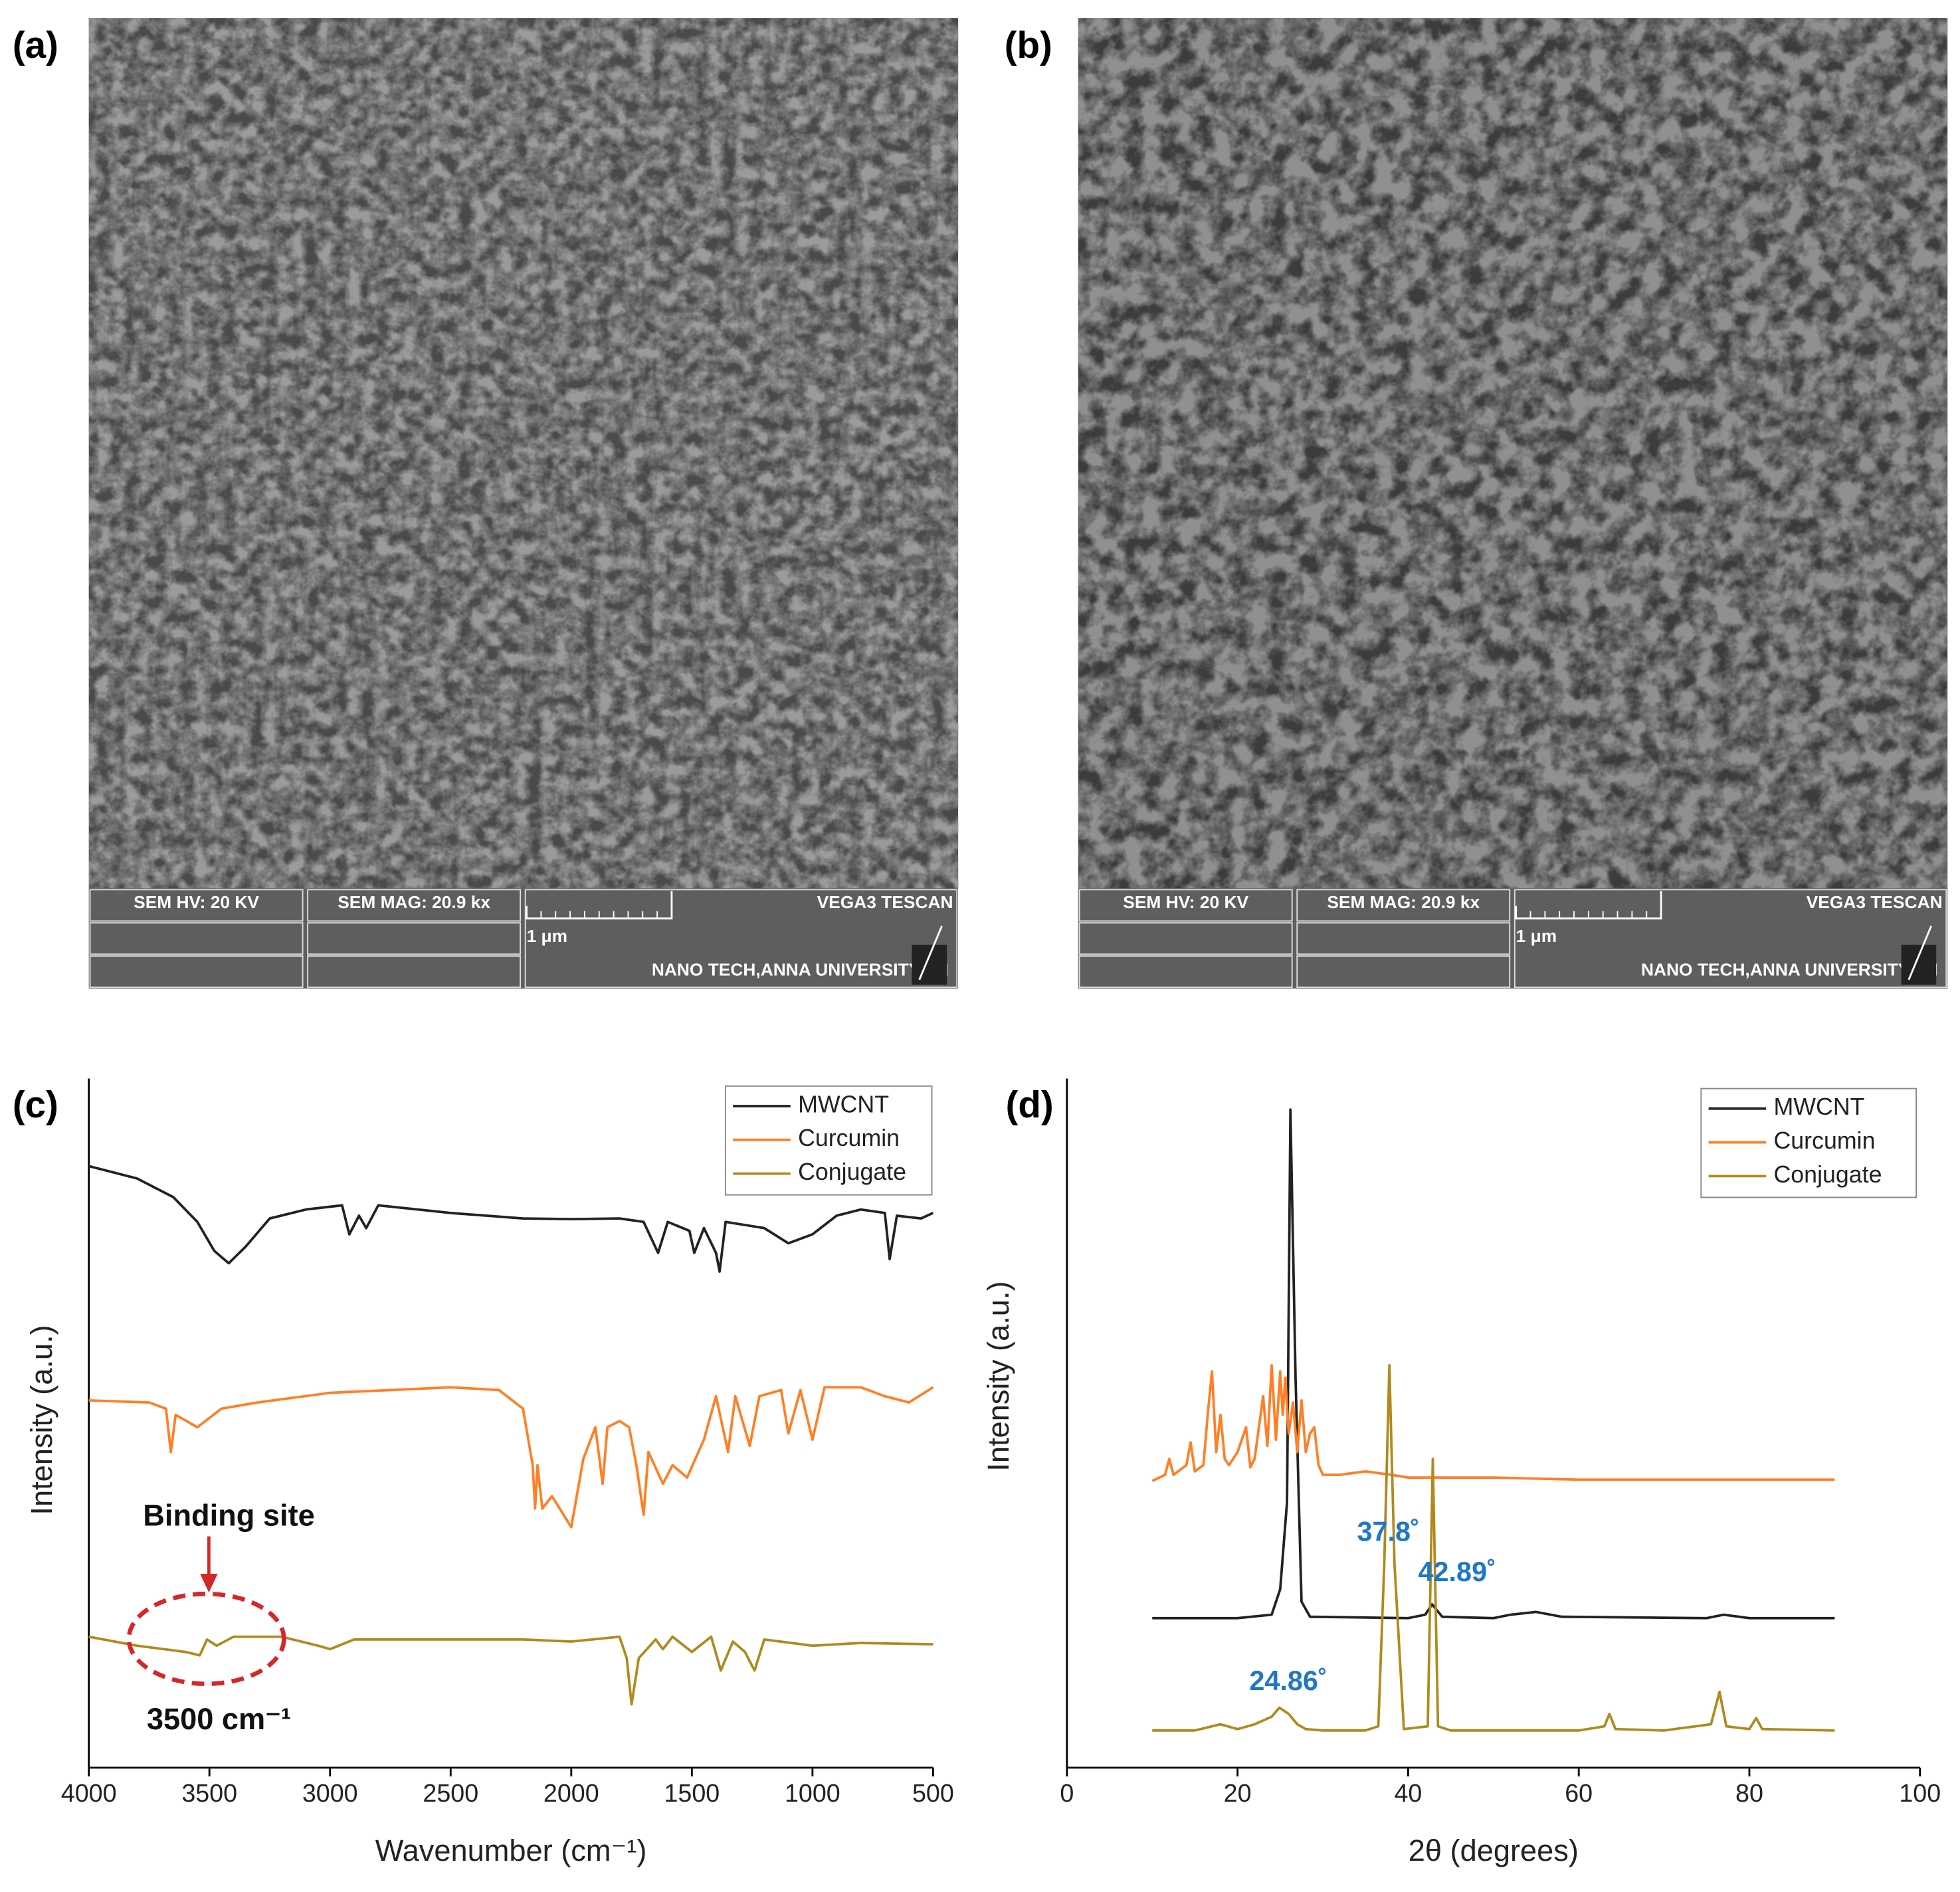 This screenshot has width=1960, height=1892. What do you see at coordinates (35, 1104) in the screenshot?
I see `panel-label: (c)` at bounding box center [35, 1104].